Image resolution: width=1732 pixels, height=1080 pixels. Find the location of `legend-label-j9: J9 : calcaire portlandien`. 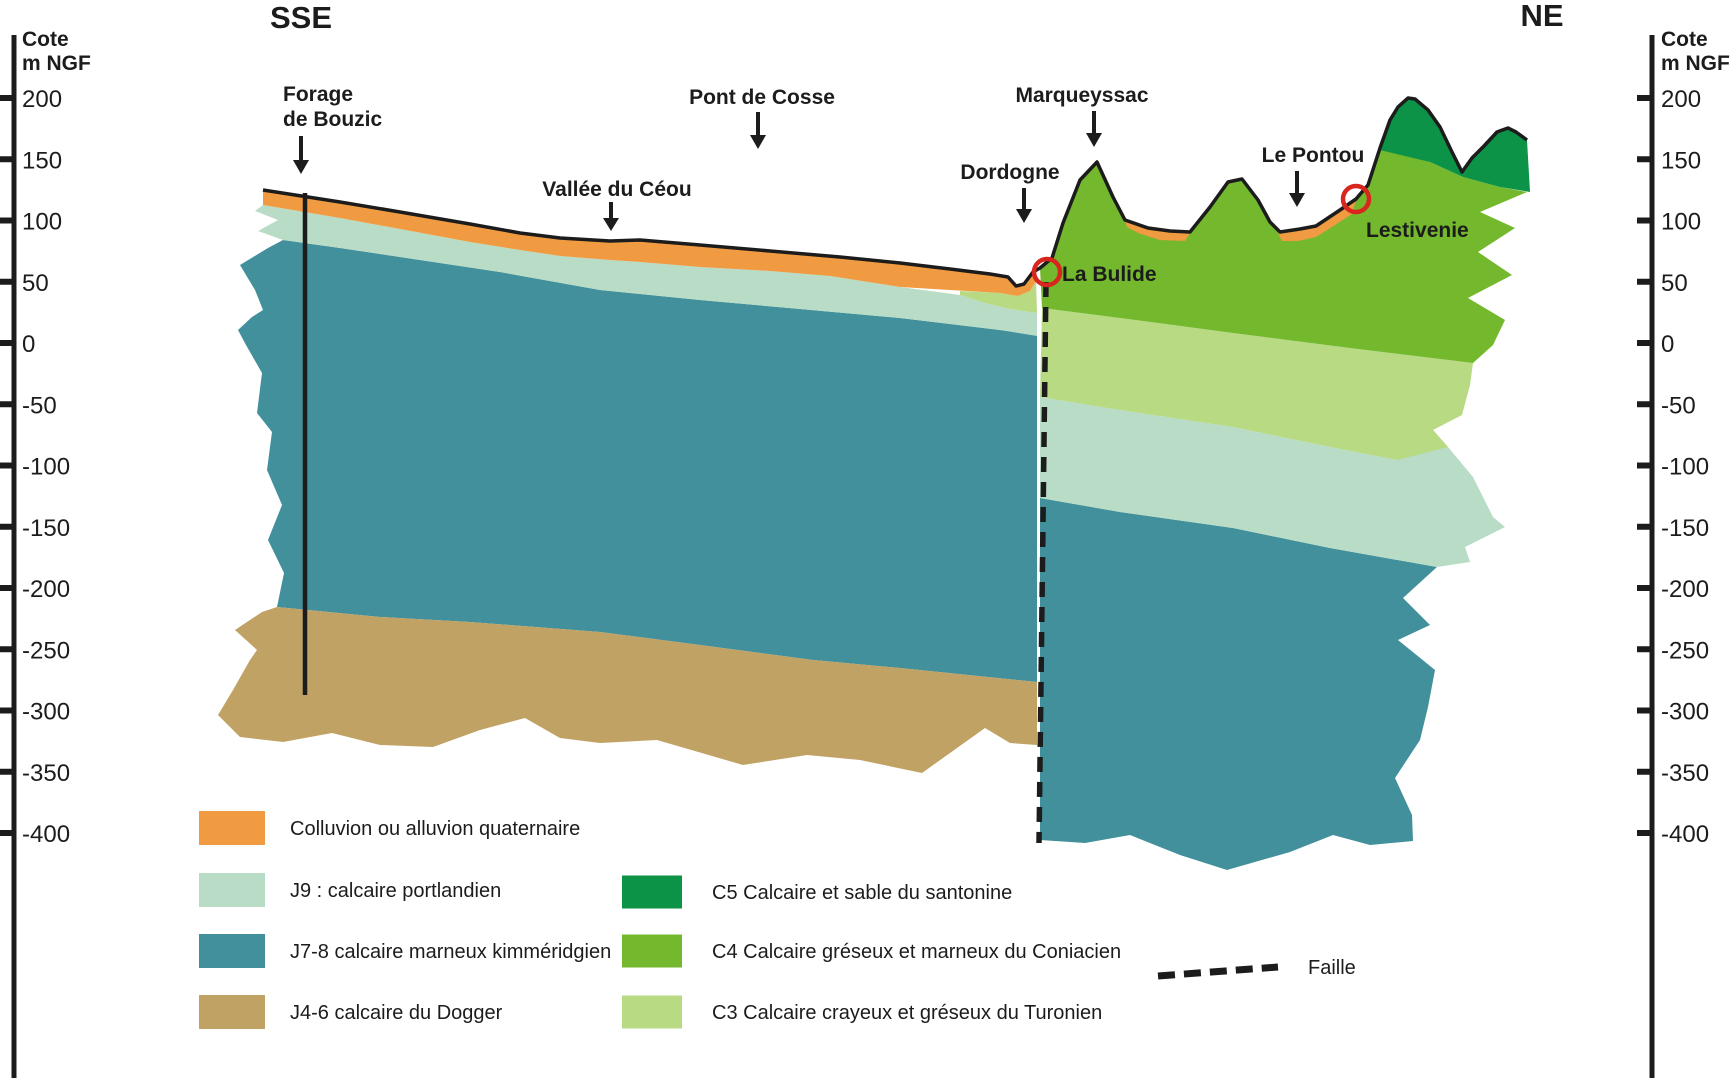

legend-label-j9: J9 : calcaire portlandien is located at coordinates (395, 891).